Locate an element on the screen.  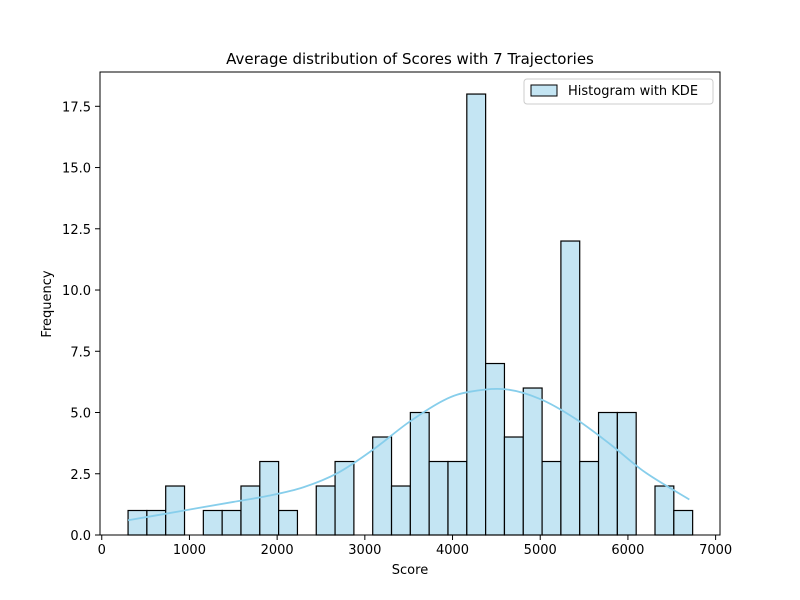
legend-swatch is located at coordinates (544, 90).